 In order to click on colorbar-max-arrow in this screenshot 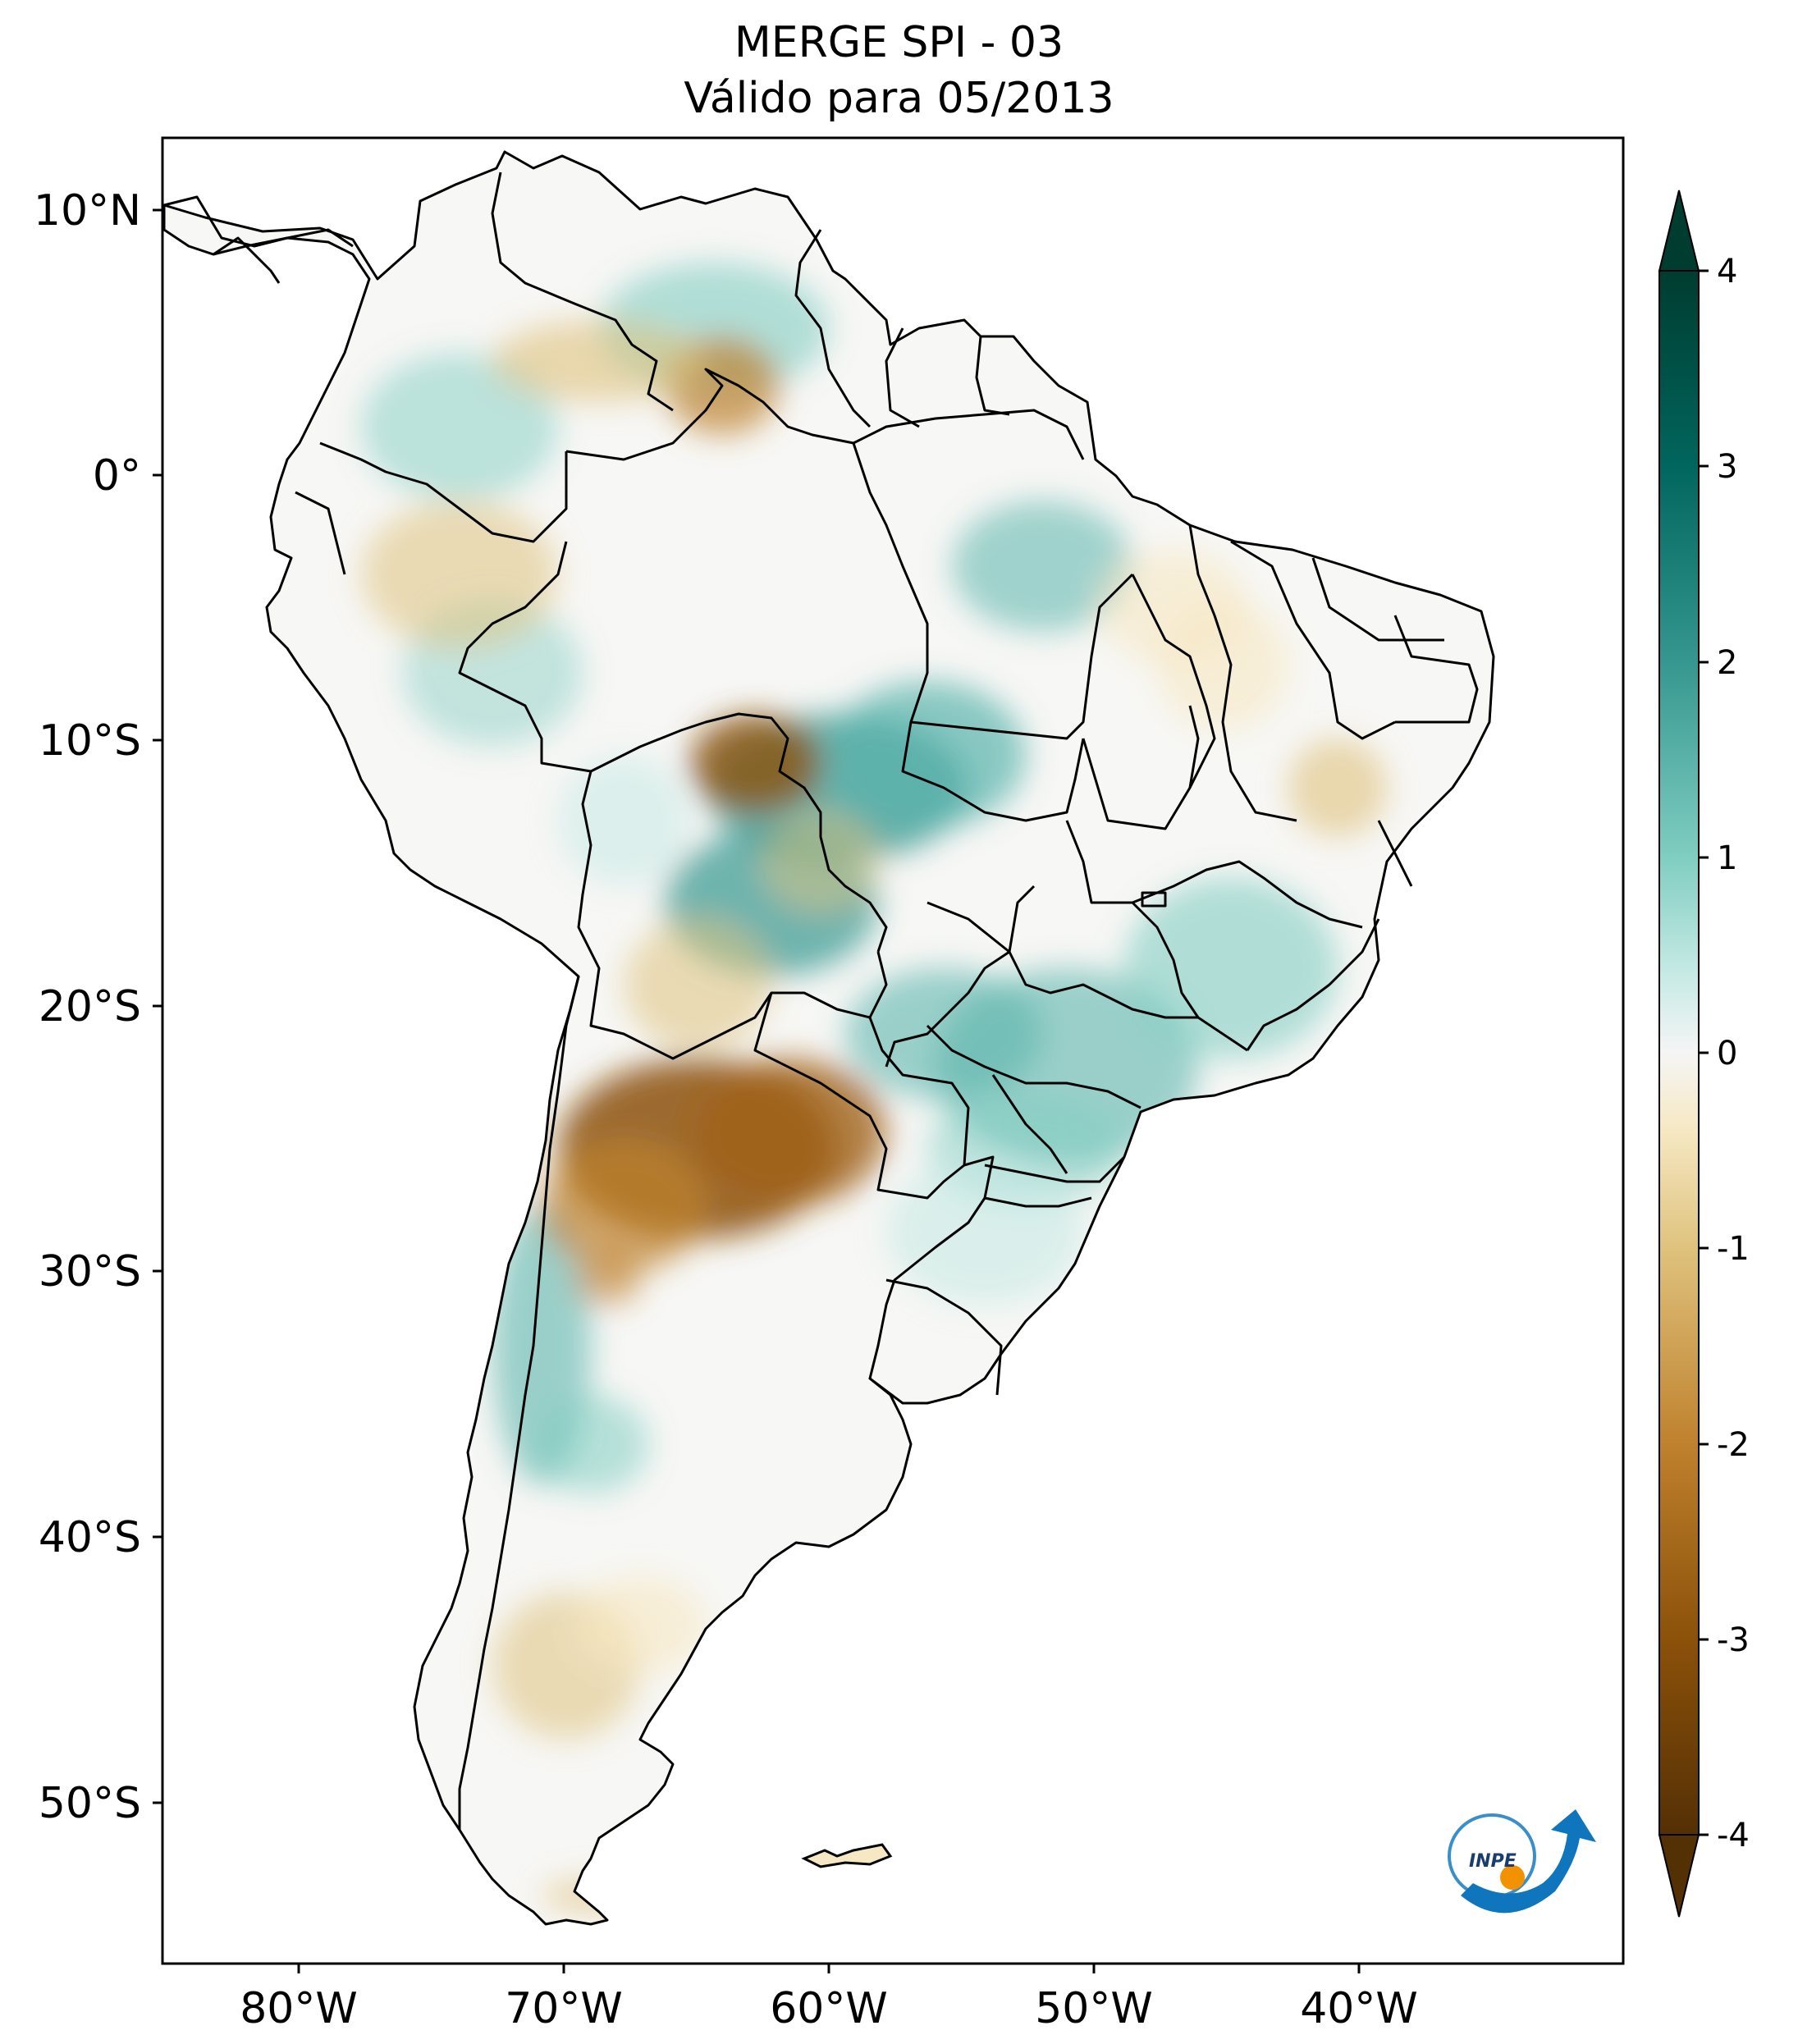, I will do `click(1679, 231)`.